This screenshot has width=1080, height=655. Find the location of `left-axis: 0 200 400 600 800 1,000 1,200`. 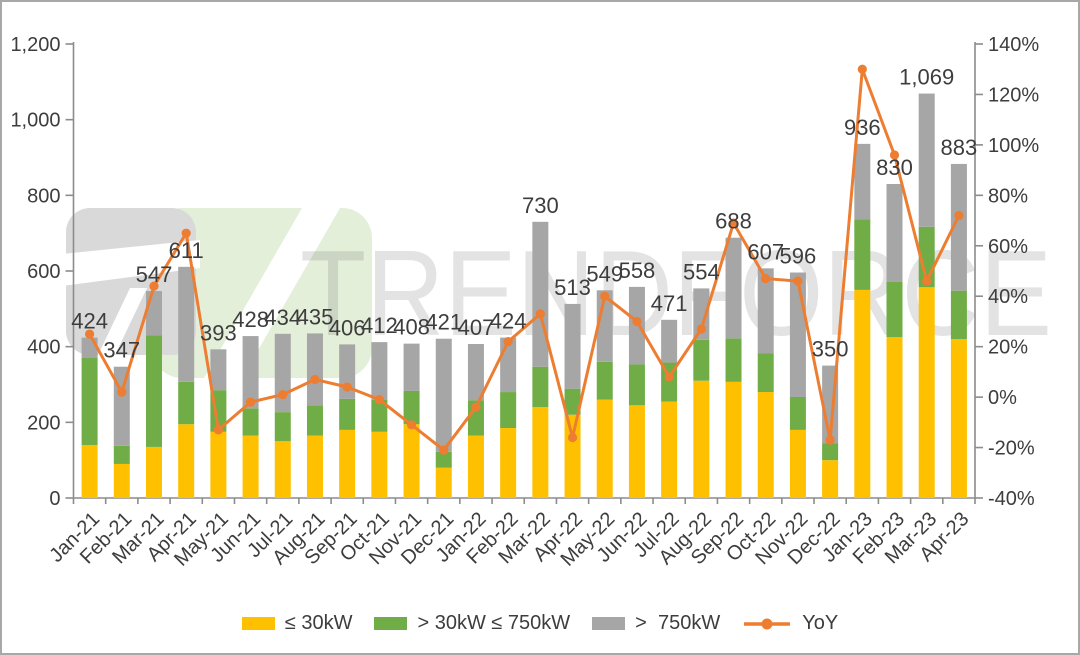

left-axis: 0 200 400 600 800 1,000 1,200 is located at coordinates (42, 272).